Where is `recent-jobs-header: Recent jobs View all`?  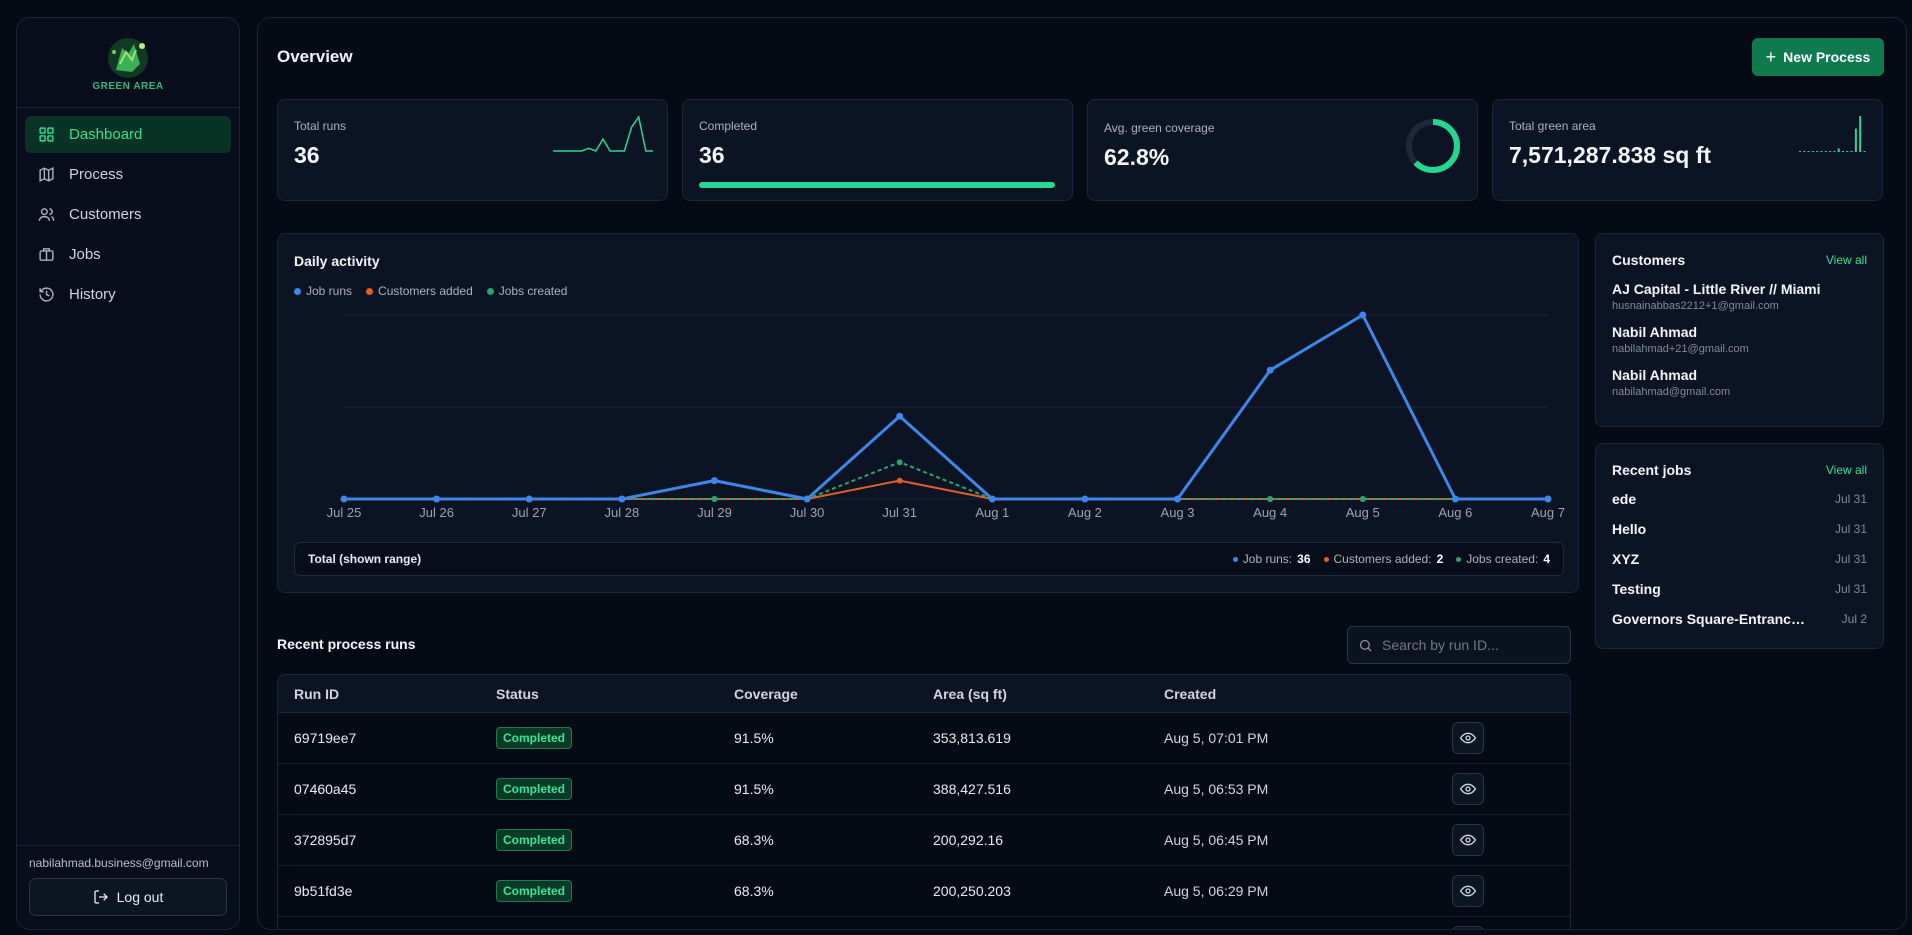 recent-jobs-header: Recent jobs View all is located at coordinates (1739, 470).